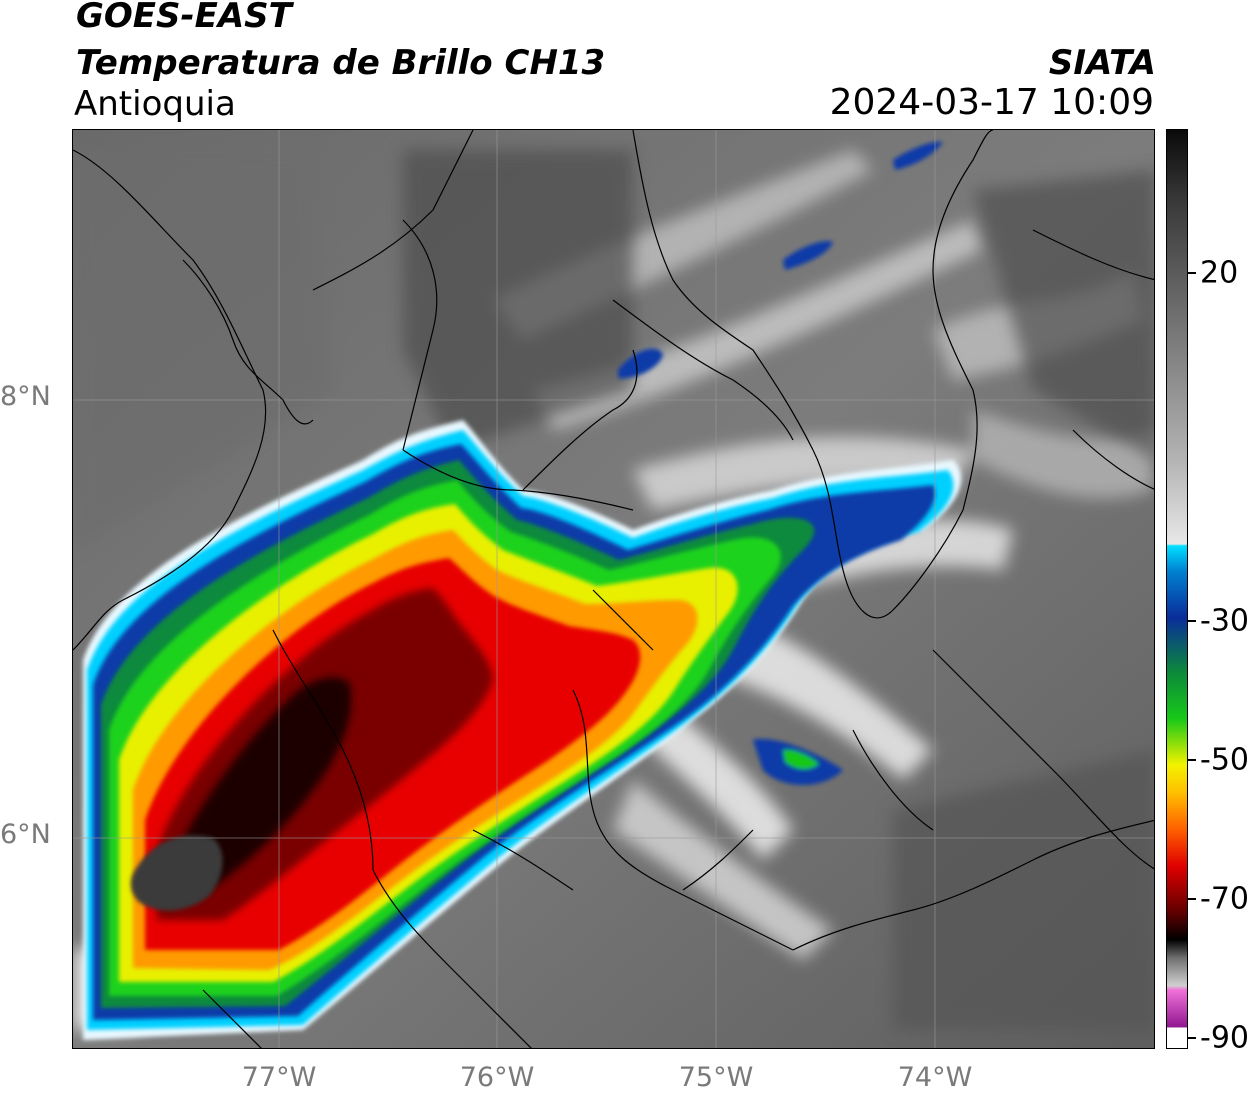 The width and height of the screenshot is (1252, 1099). Describe the element at coordinates (1224, 621) in the screenshot. I see `colorbar-label-minus30: -30` at that location.